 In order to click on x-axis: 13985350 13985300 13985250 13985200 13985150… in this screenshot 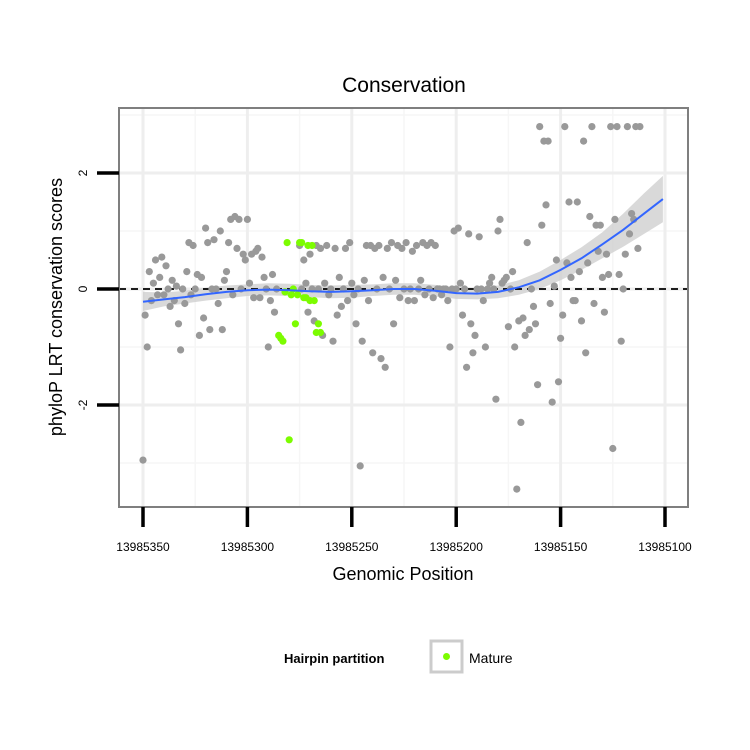, I will do `click(404, 530)`.